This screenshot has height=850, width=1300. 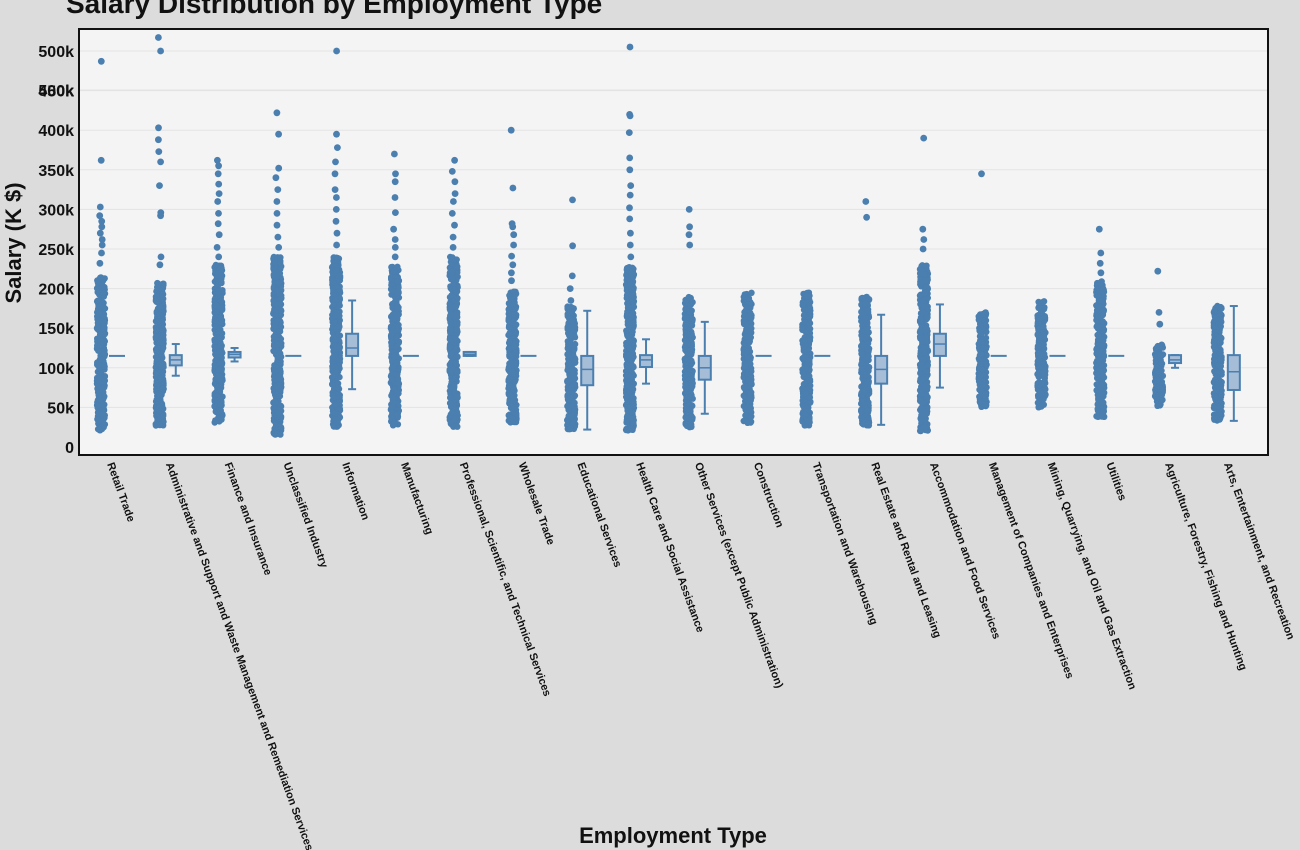 What do you see at coordinates (56, 91) in the screenshot?
I see `y-tick-label: 500k` at bounding box center [56, 91].